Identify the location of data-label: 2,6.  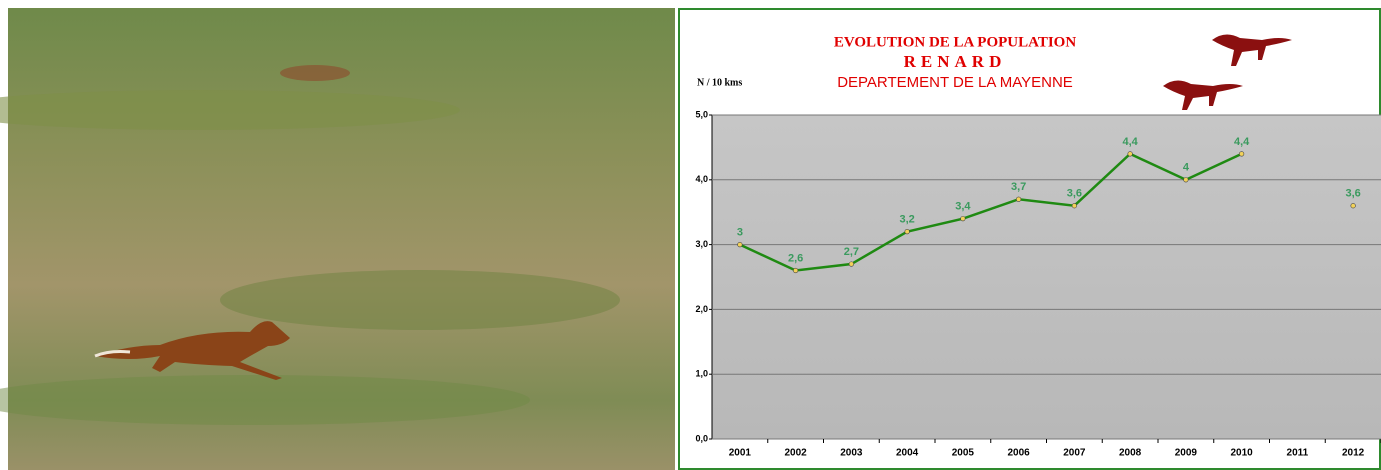
(795, 258).